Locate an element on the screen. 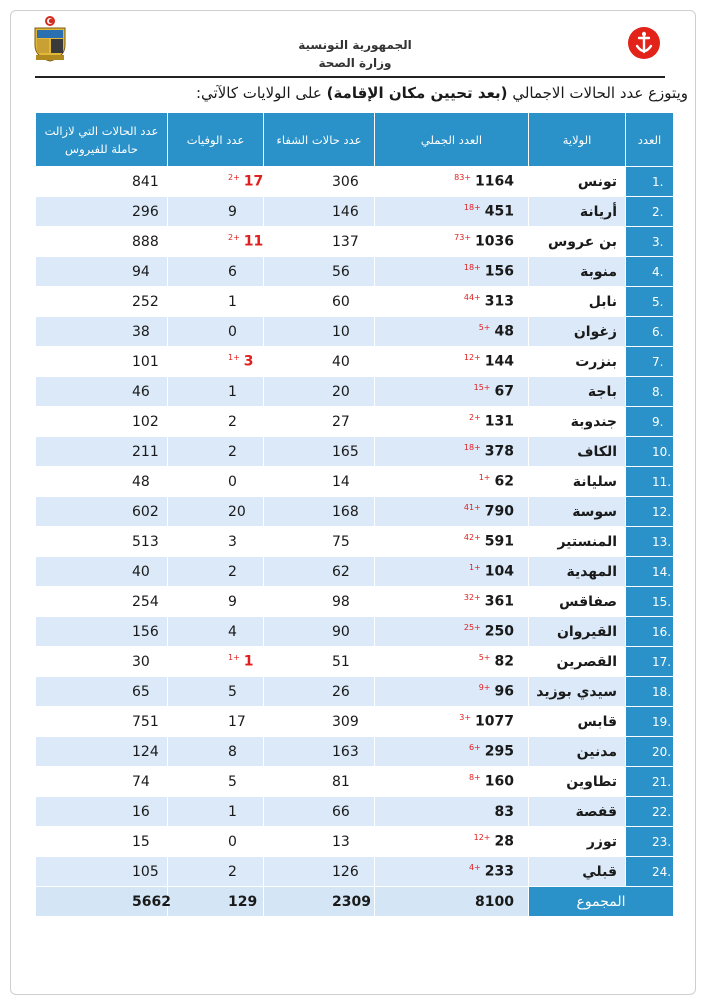 Image resolution: width=708 pixels, height=1007 pixels. cell-total: 1+ 62 is located at coordinates (451, 481).